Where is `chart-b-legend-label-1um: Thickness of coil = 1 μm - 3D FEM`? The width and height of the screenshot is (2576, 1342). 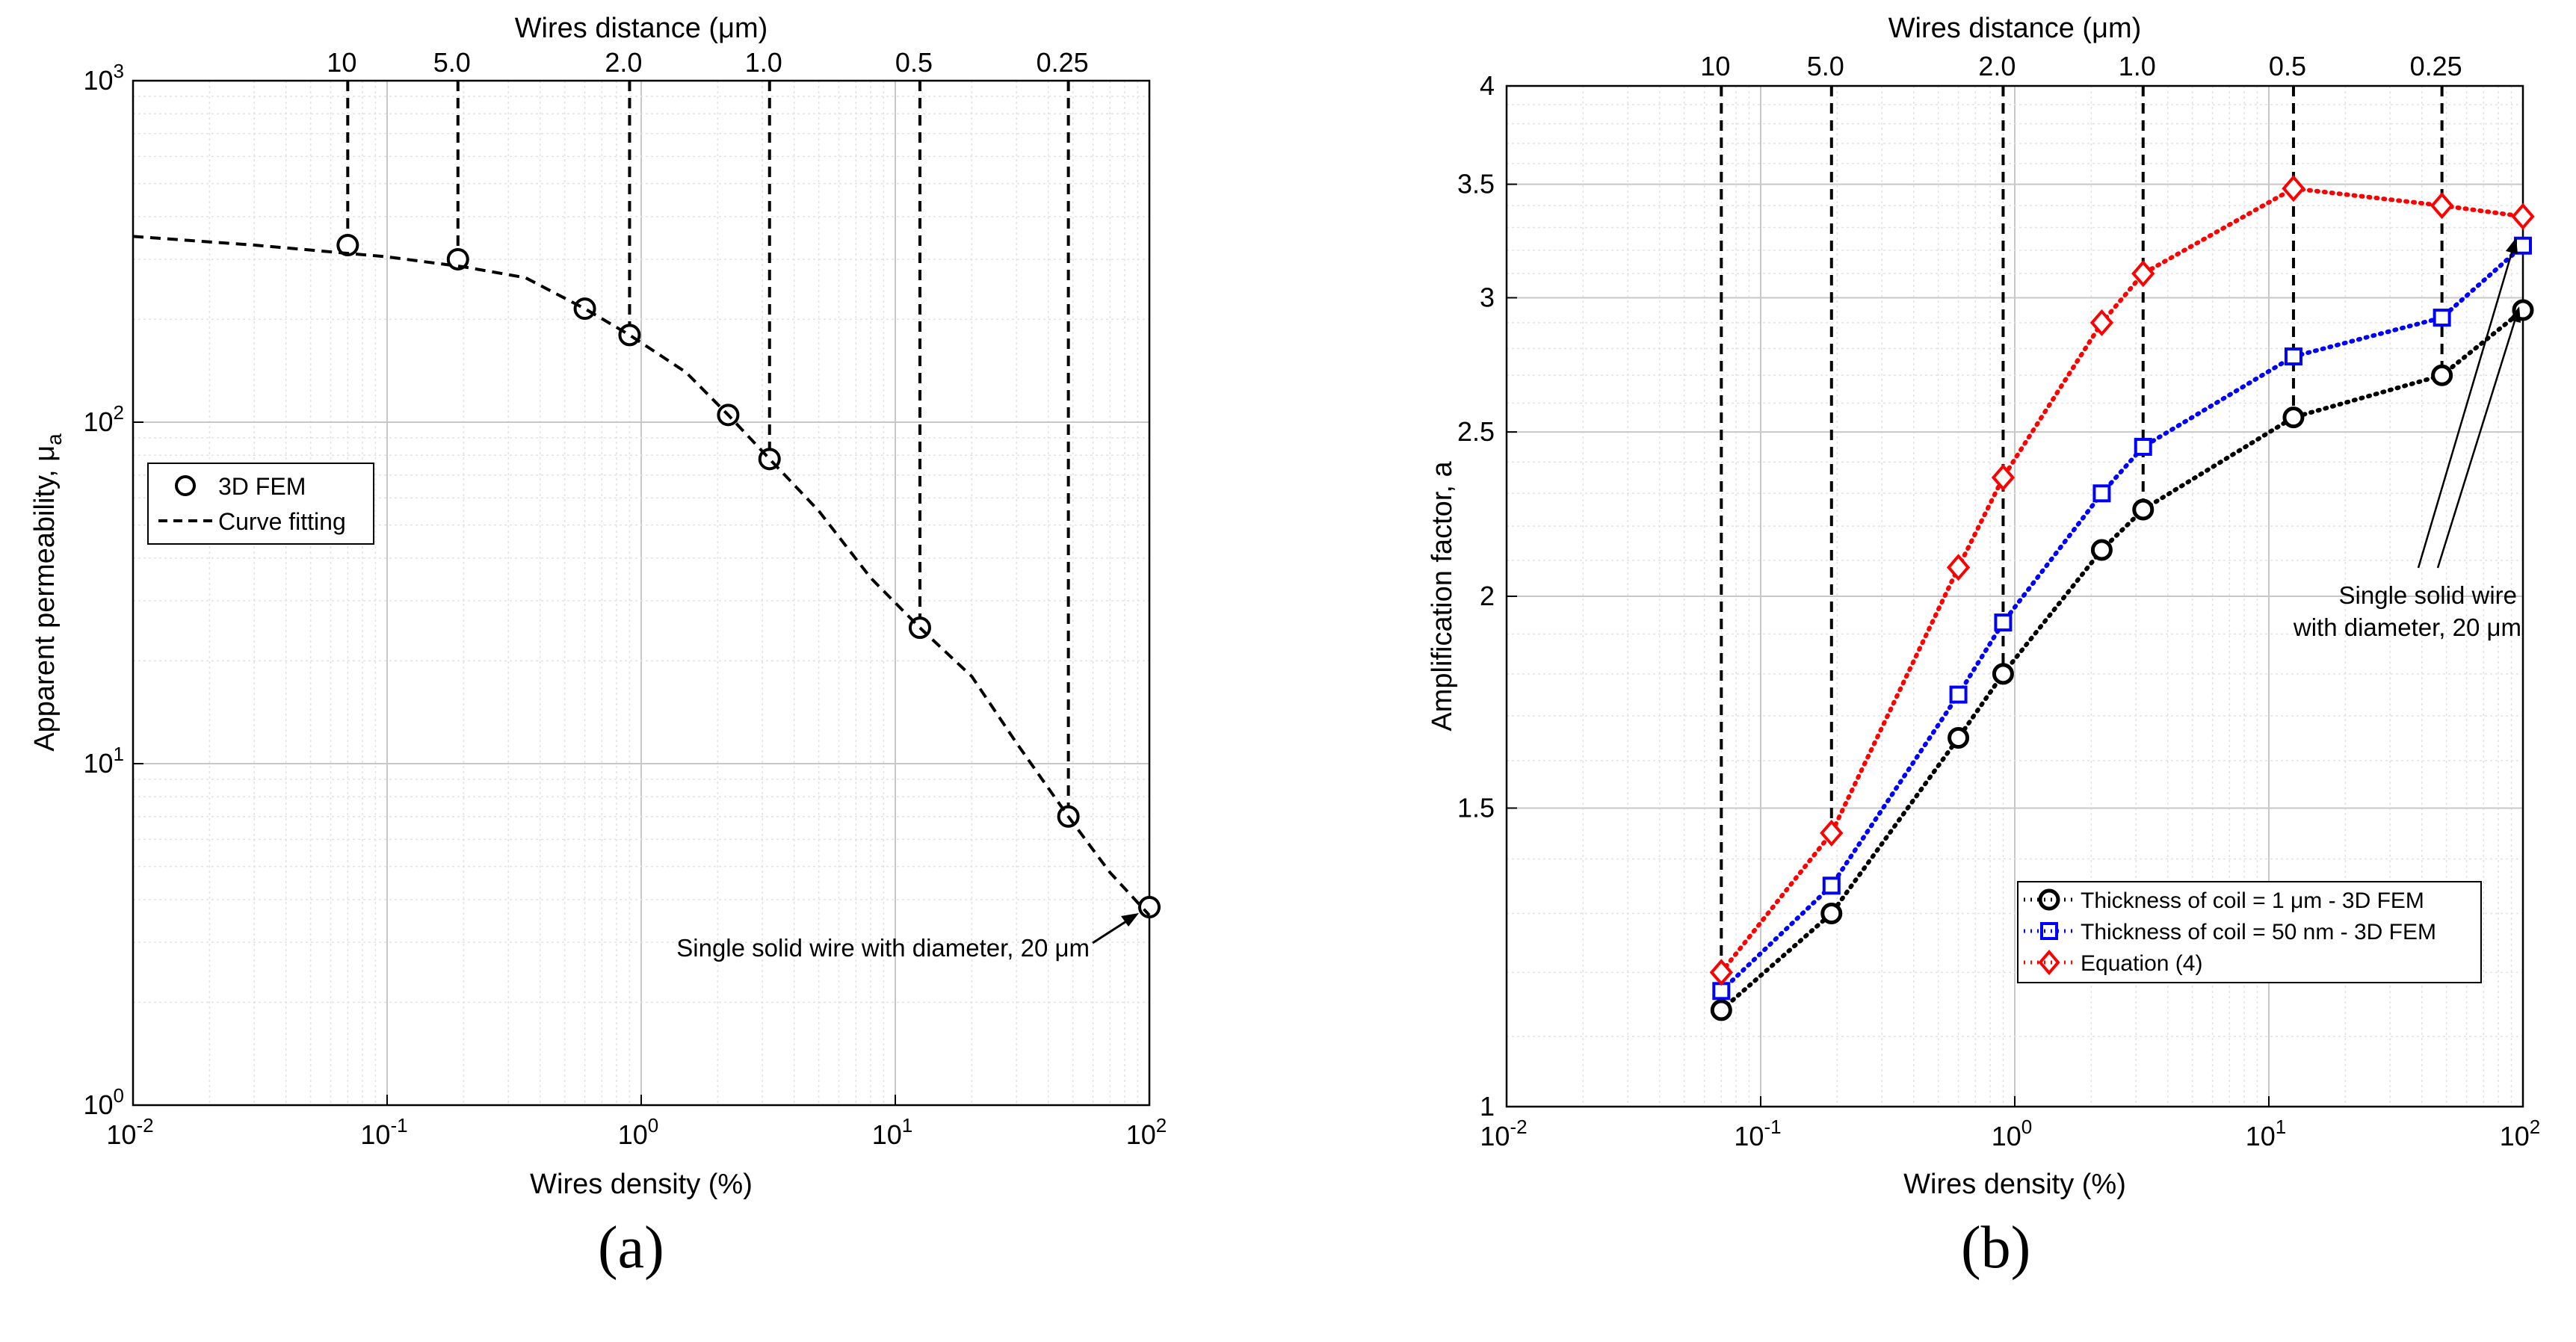 chart-b-legend-label-1um: Thickness of coil = 1 μm - 3D FEM is located at coordinates (2252, 901).